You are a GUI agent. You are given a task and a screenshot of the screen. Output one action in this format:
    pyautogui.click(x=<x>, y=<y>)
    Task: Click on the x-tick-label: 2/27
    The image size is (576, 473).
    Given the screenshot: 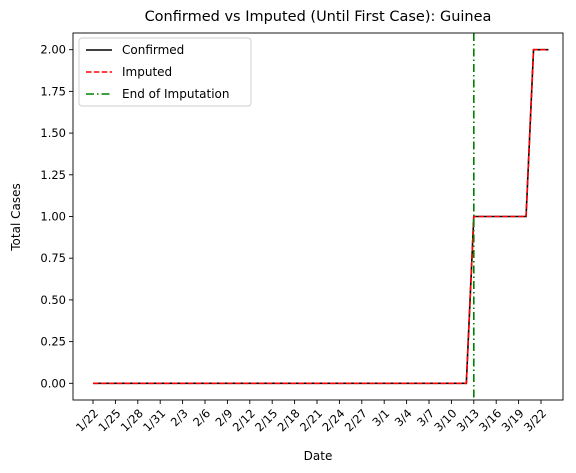 What is the action you would take?
    pyautogui.click(x=356, y=420)
    